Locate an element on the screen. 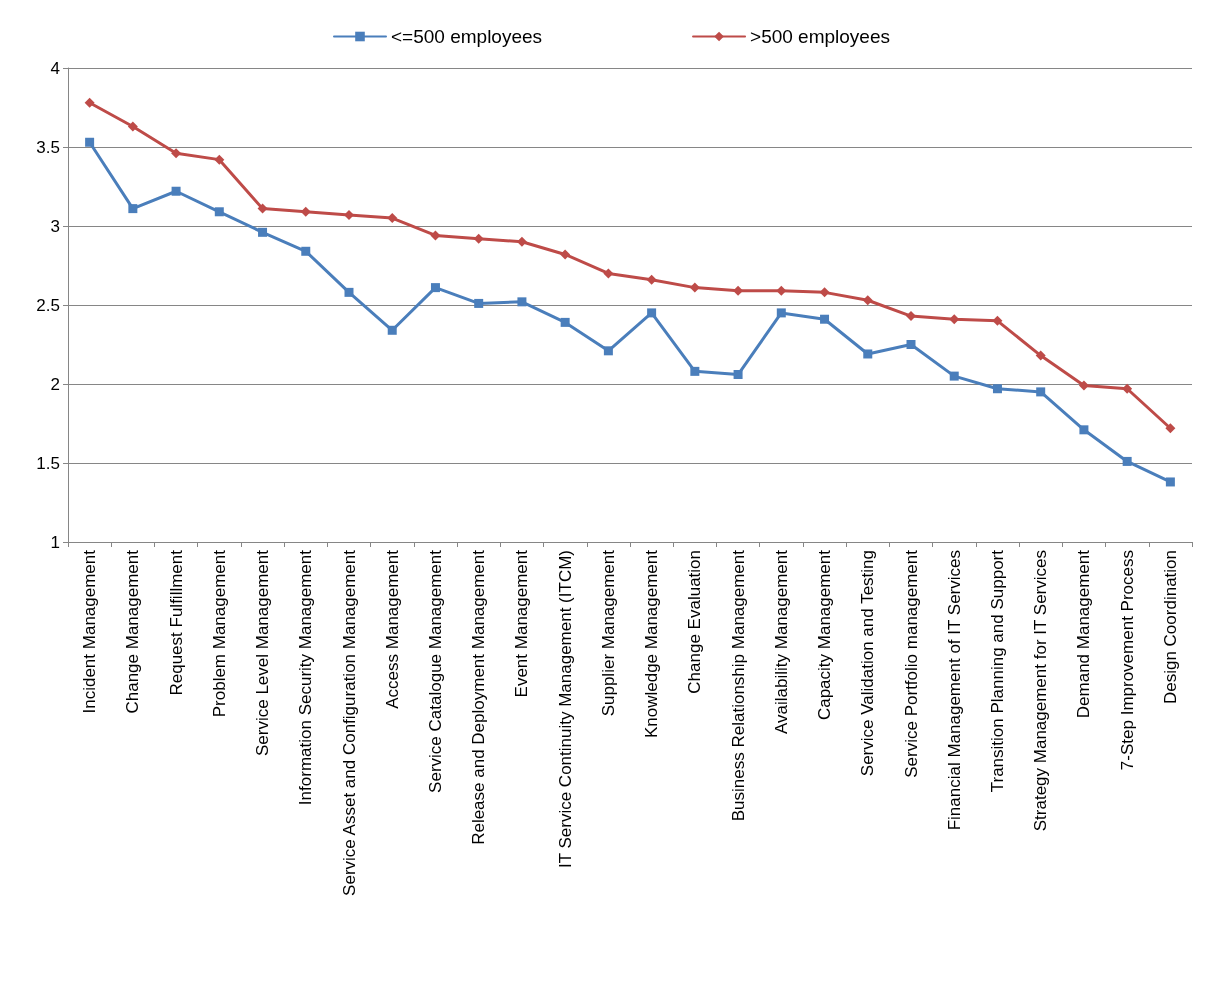  y-tick-label: 2 is located at coordinates (55, 384).